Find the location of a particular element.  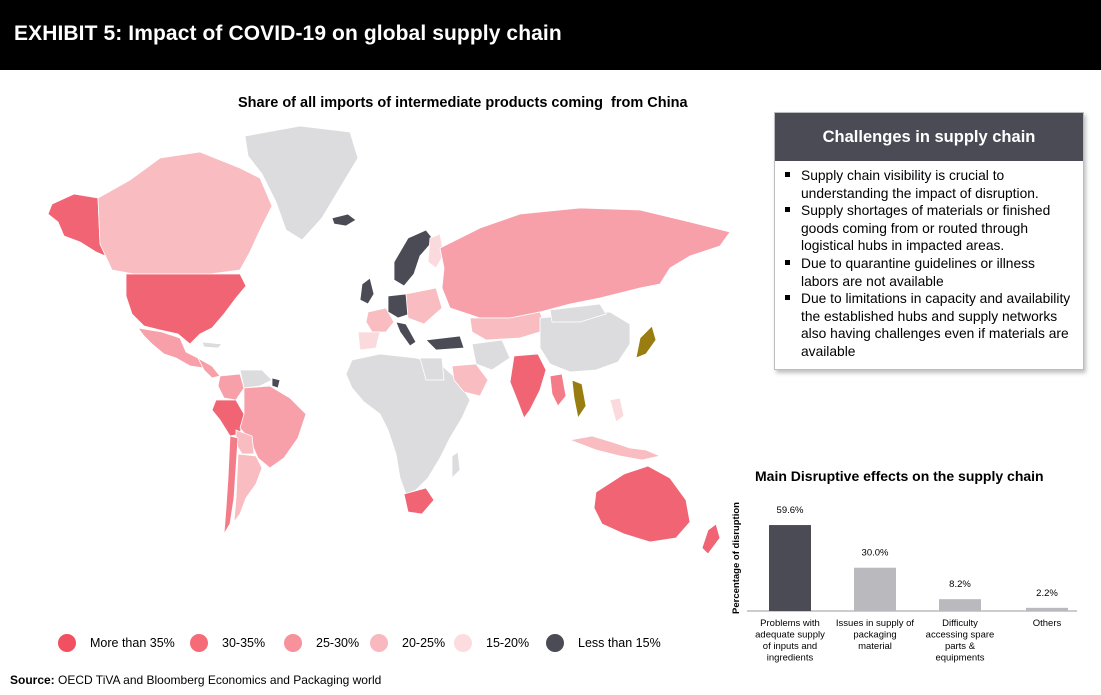

iceland-region is located at coordinates (344, 220).